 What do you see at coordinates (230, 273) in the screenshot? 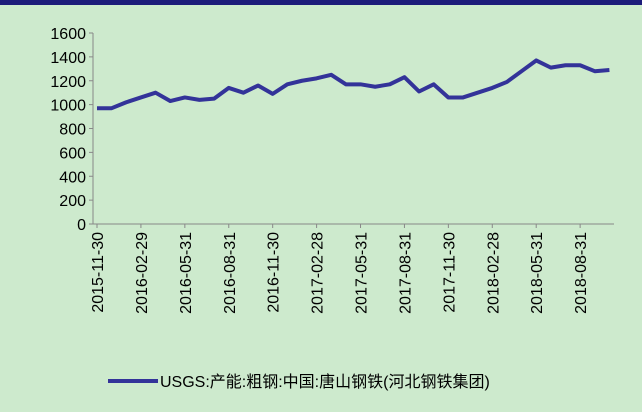
I see `x-tick-label: 2016-08-31` at bounding box center [230, 273].